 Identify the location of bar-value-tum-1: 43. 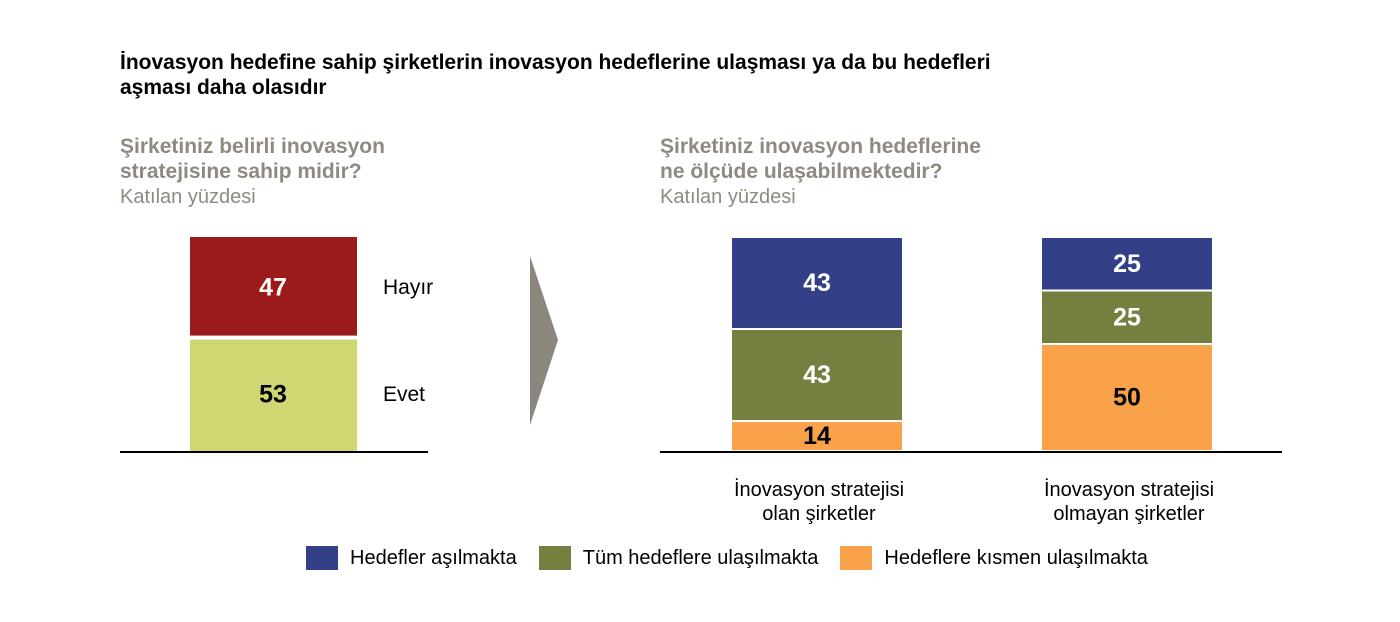
(817, 375).